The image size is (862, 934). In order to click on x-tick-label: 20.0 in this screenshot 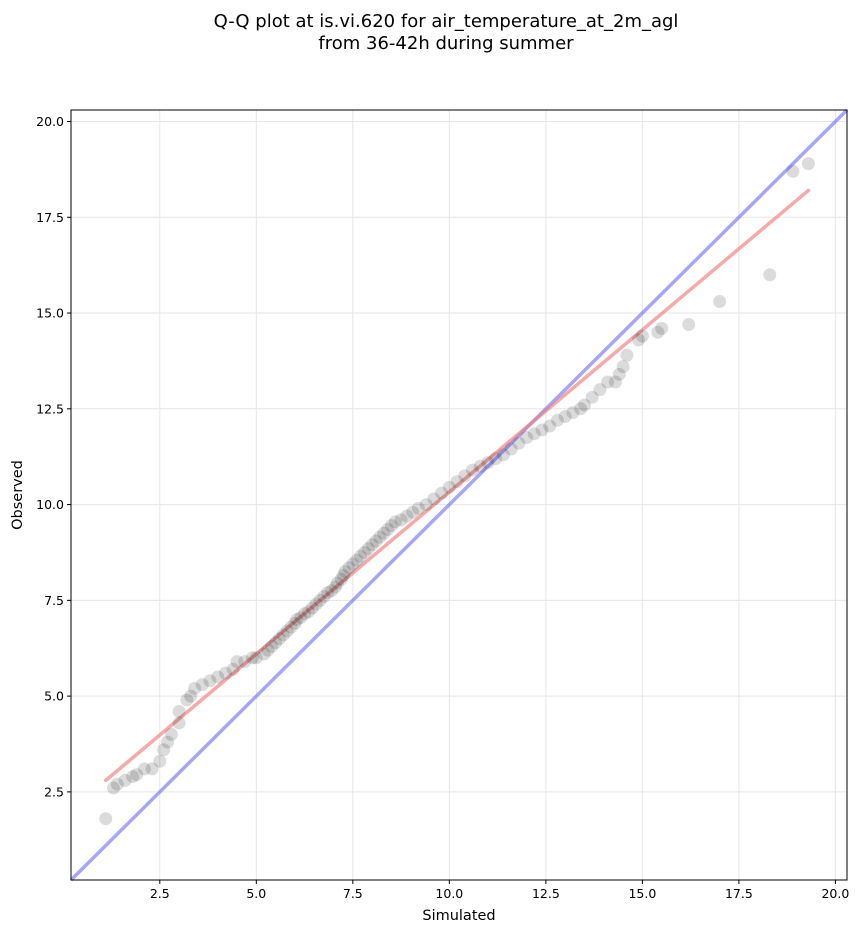, I will do `click(835, 893)`.